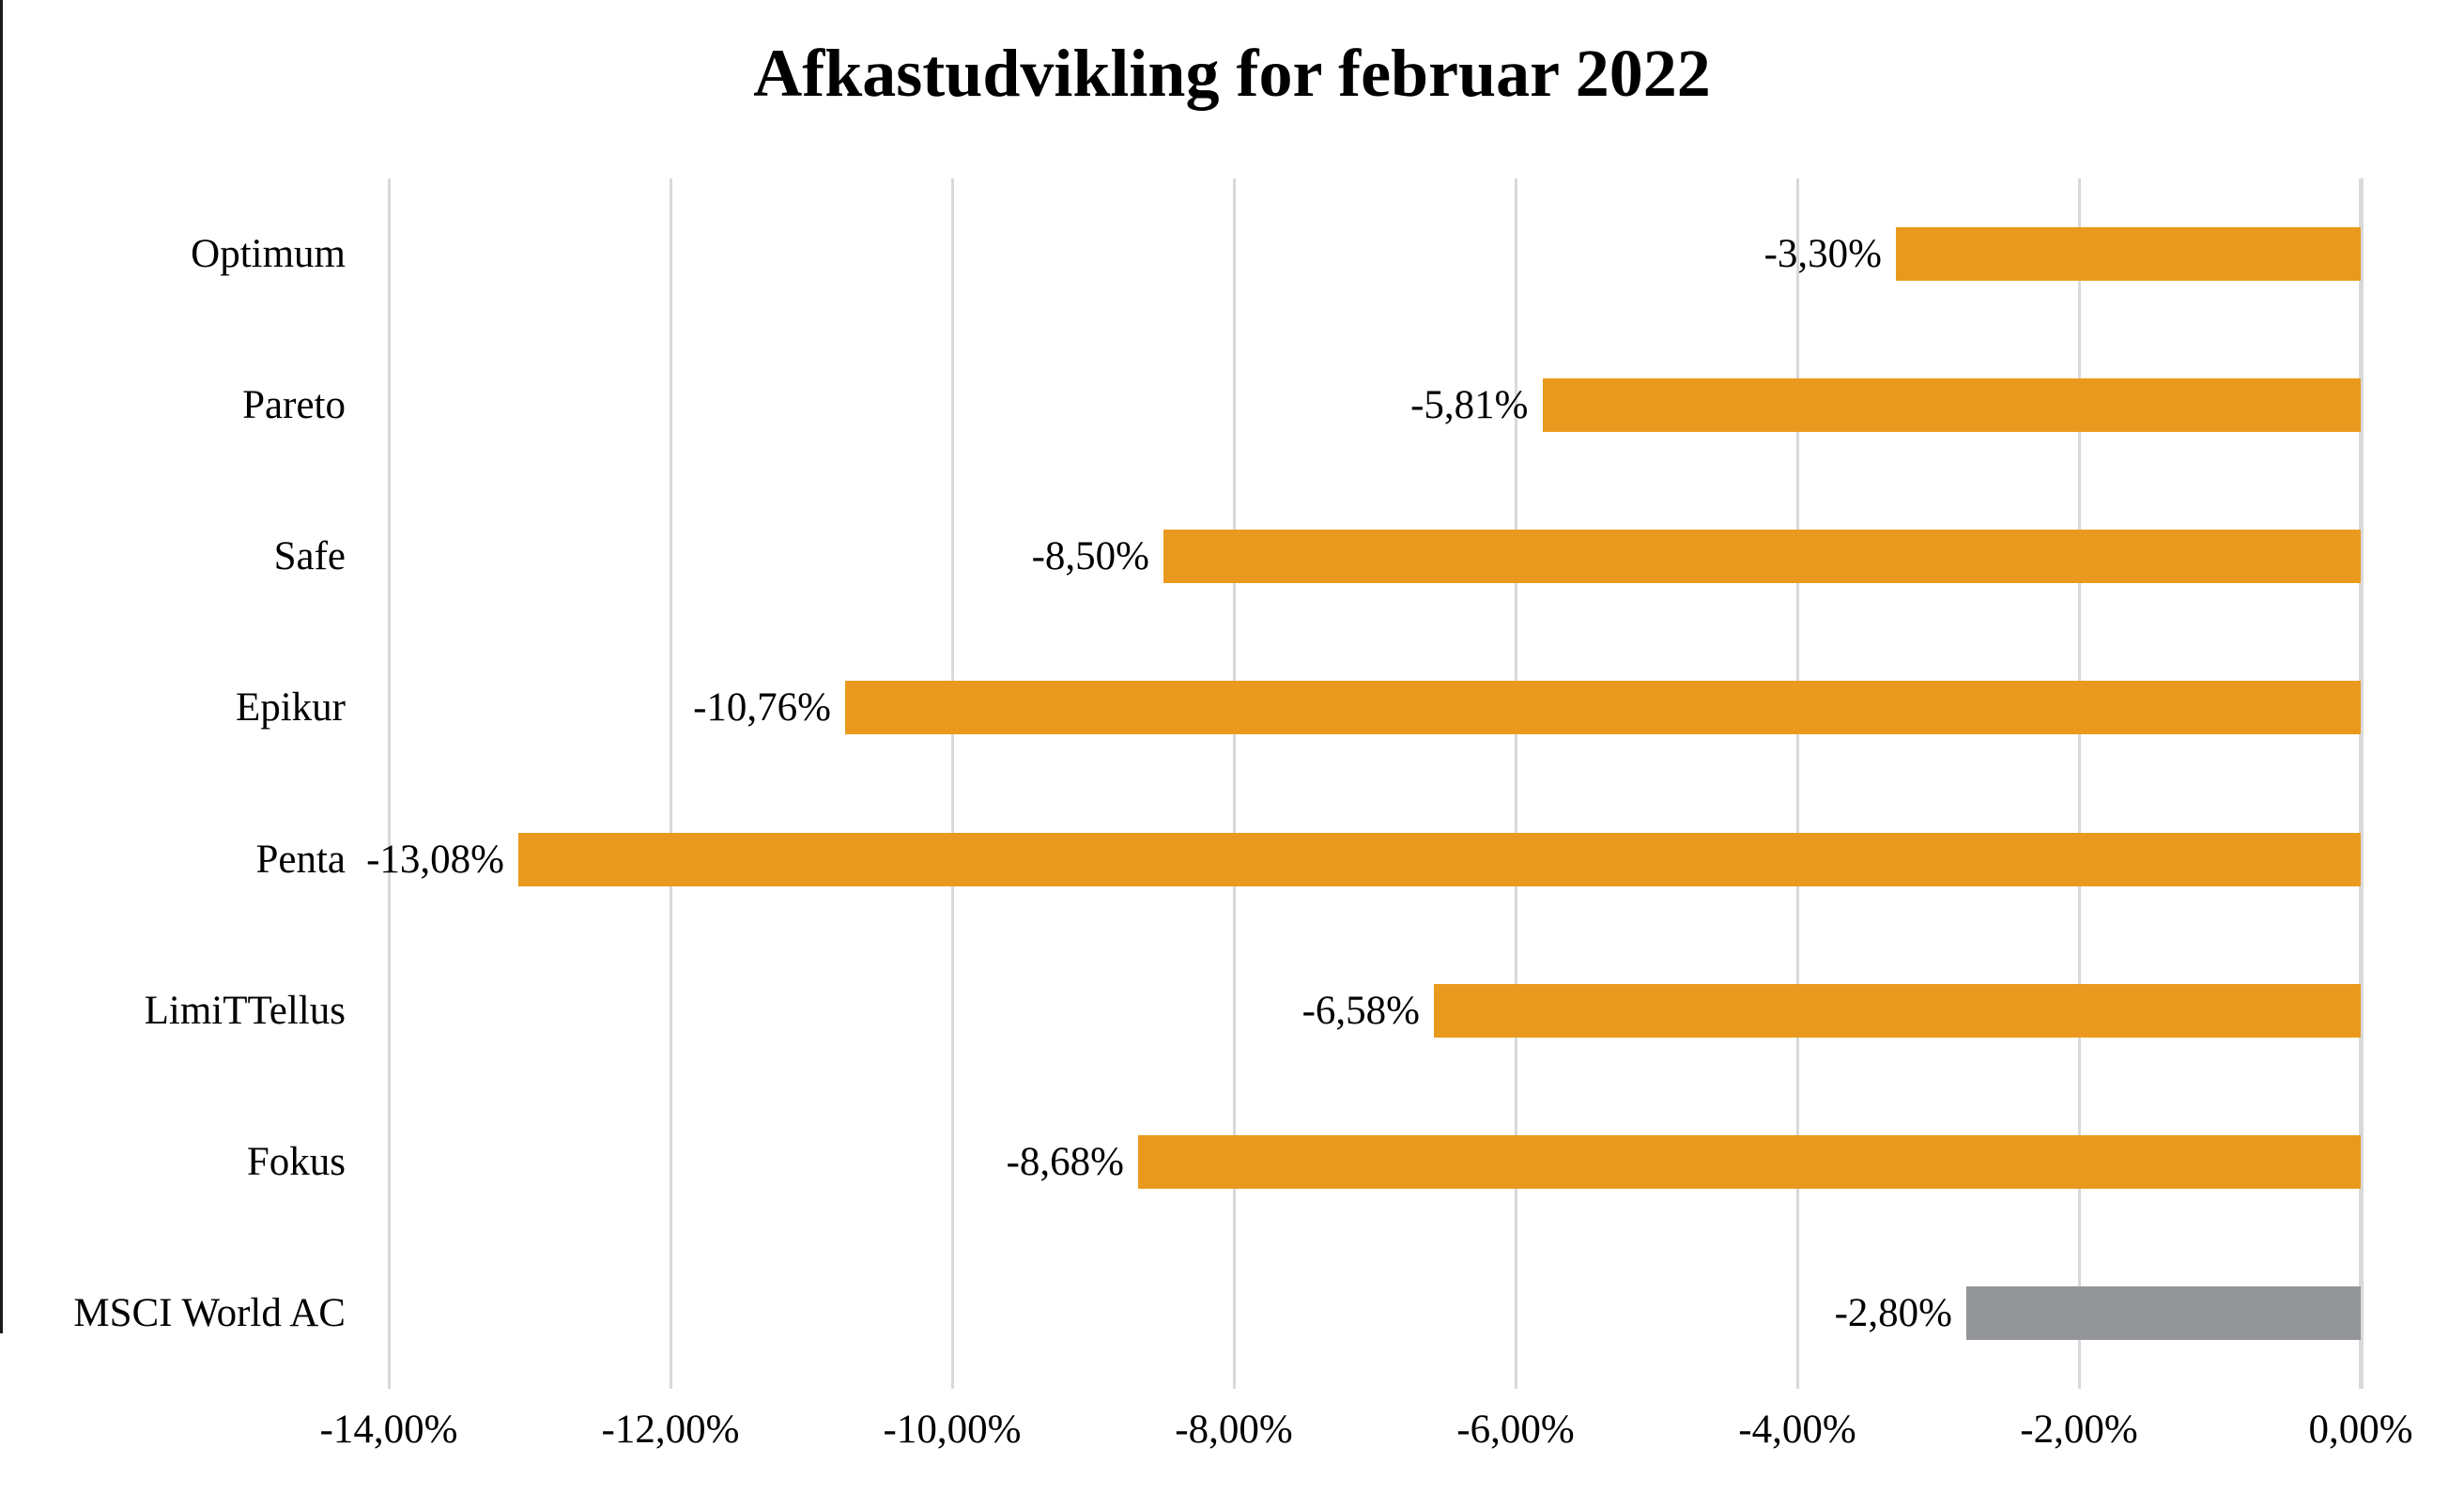 The width and height of the screenshot is (2464, 1508). Describe the element at coordinates (435, 859) in the screenshot. I see `value-label-penta: -13,08%` at that location.